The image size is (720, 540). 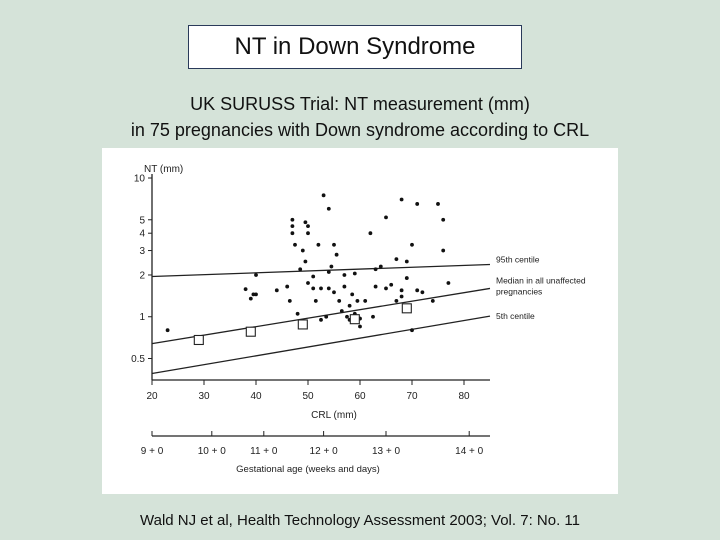 I want to click on reference-lines-layer, so click(x=321, y=319).